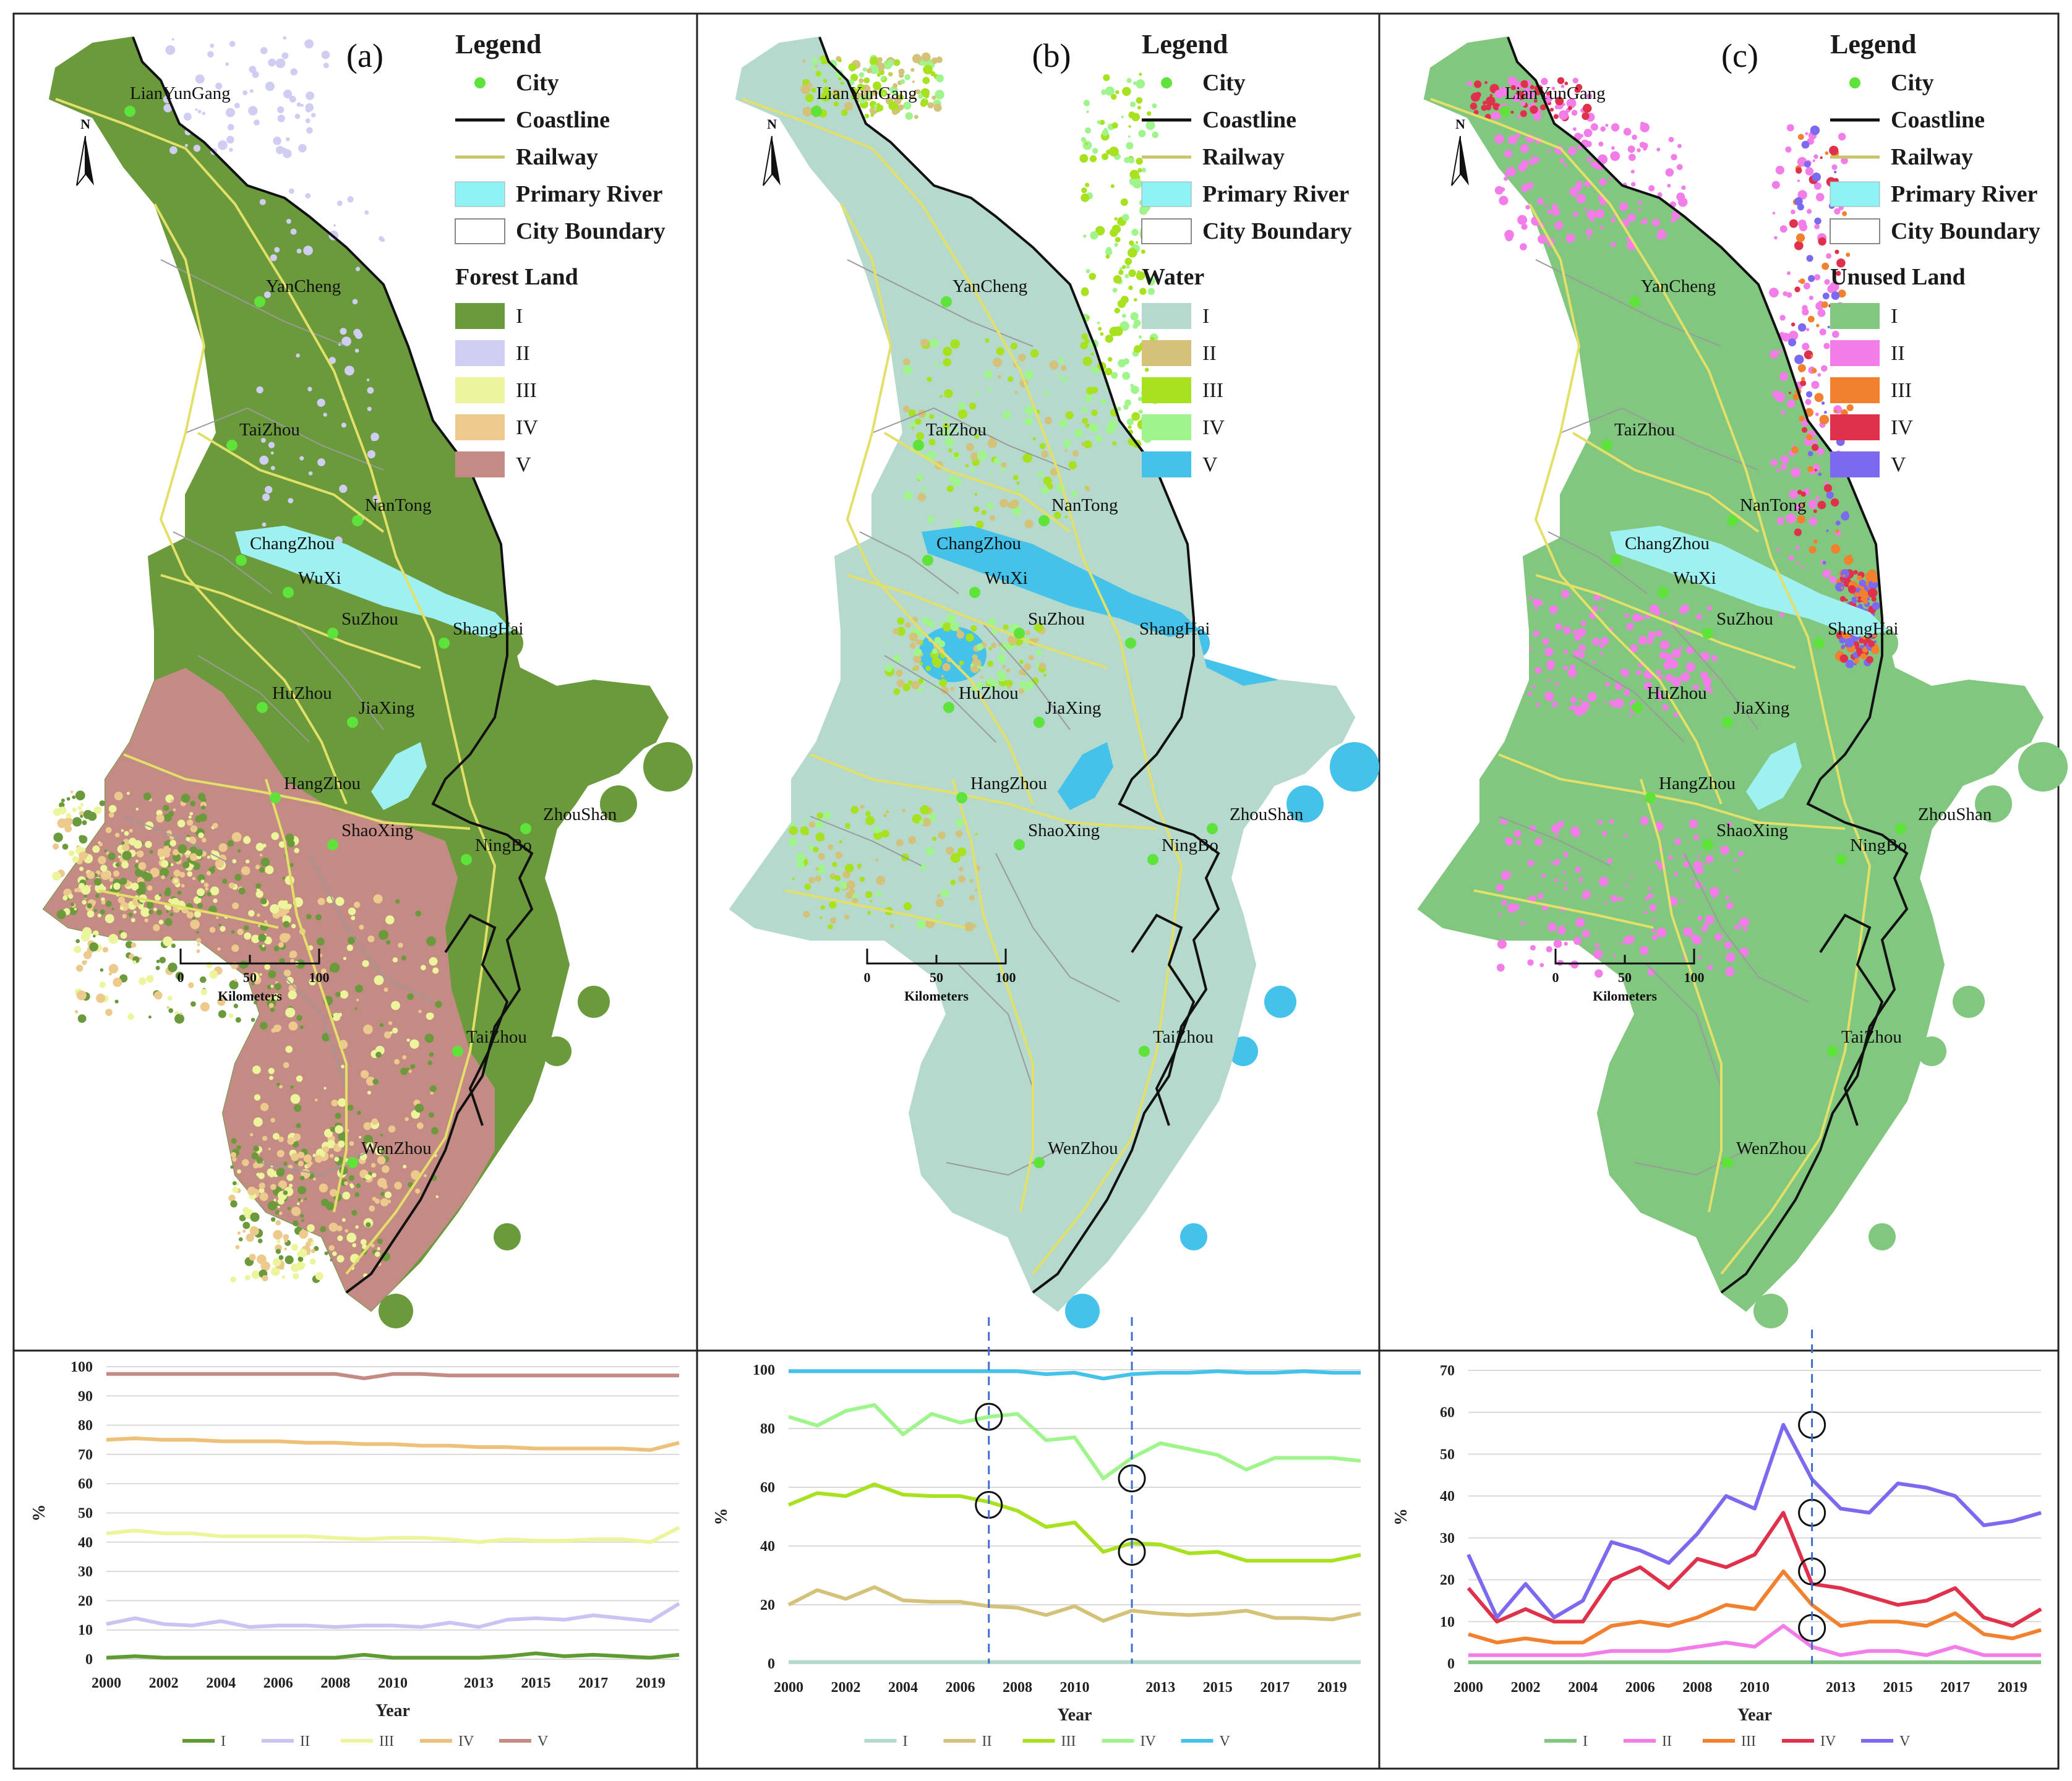  Describe the element at coordinates (905, 1741) in the screenshot. I see `legend-label: I` at that location.